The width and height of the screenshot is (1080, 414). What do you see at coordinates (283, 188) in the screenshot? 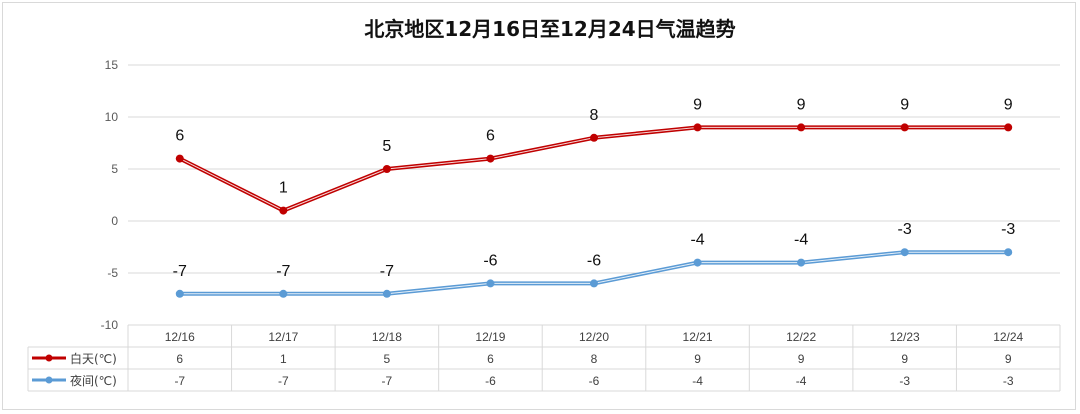
I see `data-label: 1` at bounding box center [283, 188].